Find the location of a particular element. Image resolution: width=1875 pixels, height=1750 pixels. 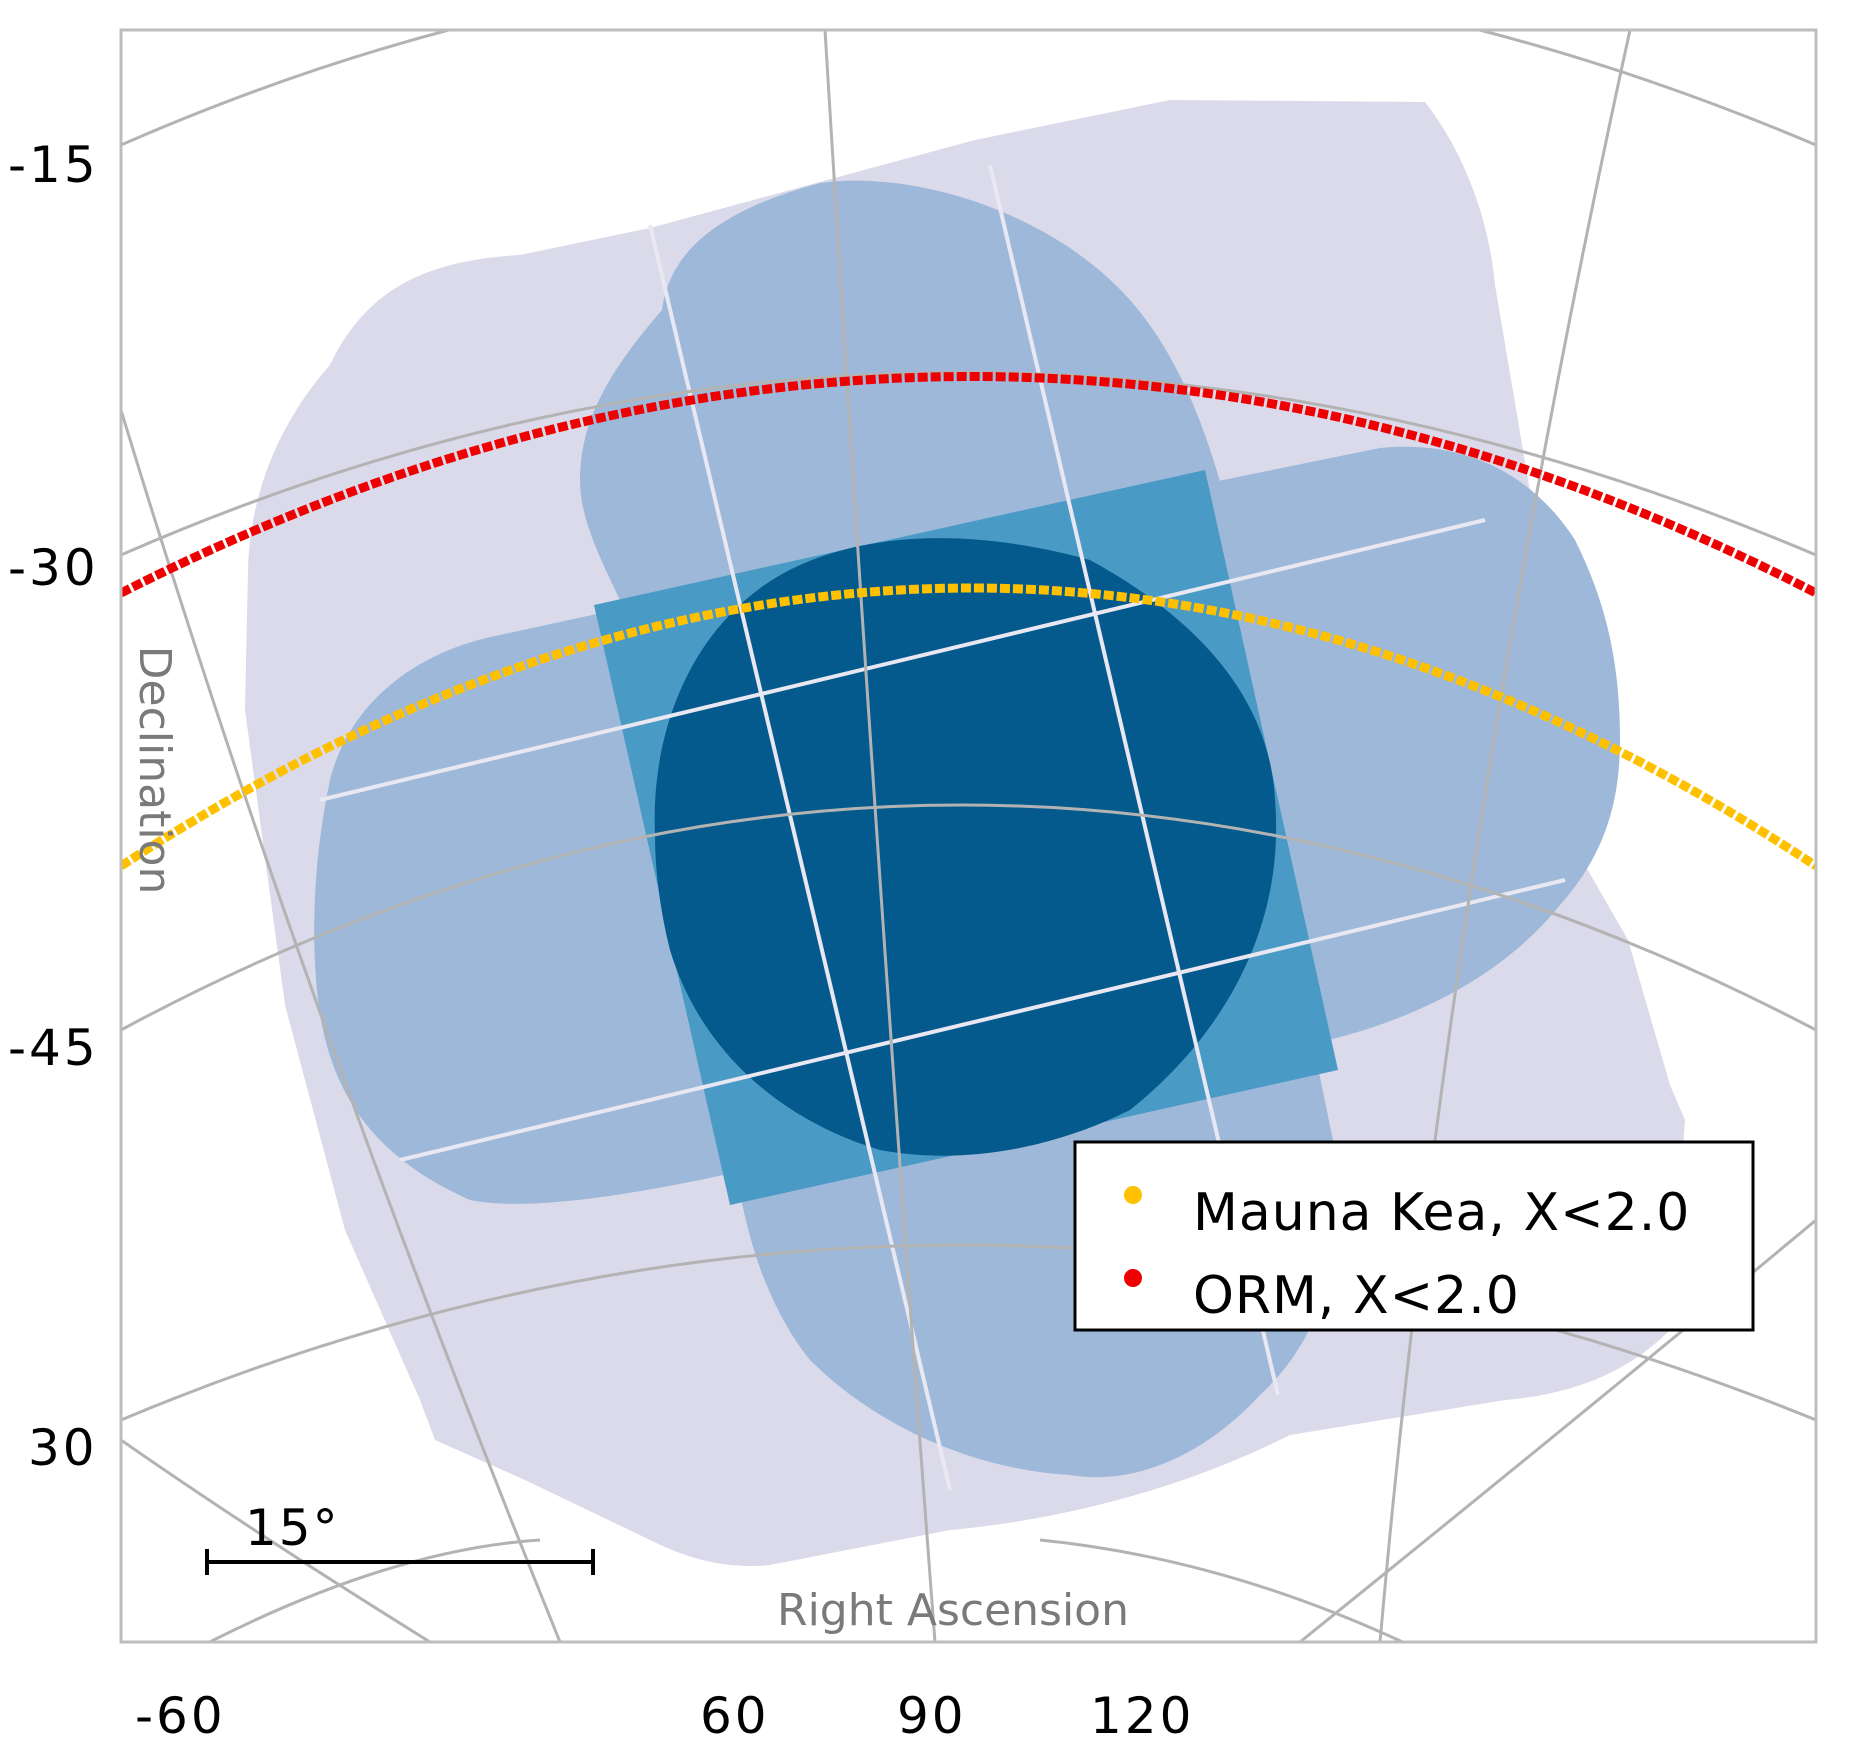

x-tick-label: 120 is located at coordinates (1142, 1716).